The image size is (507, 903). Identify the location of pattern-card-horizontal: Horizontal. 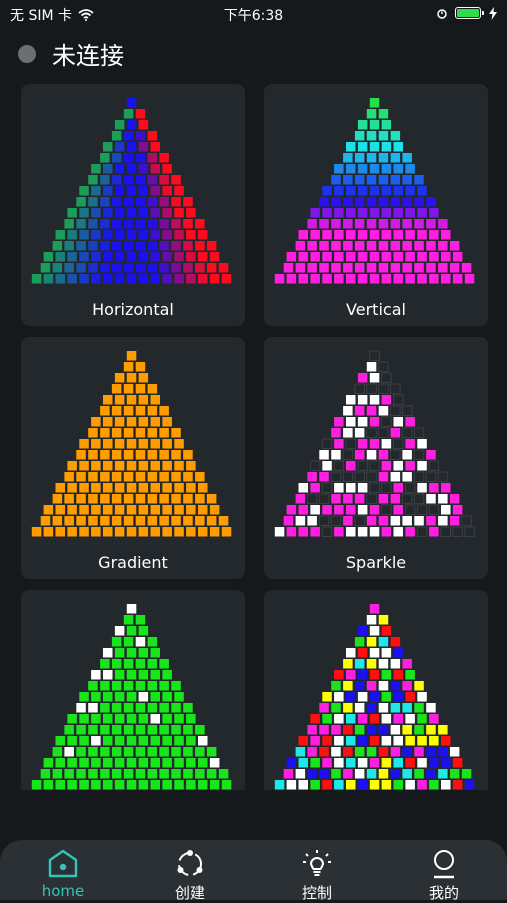
(133, 205).